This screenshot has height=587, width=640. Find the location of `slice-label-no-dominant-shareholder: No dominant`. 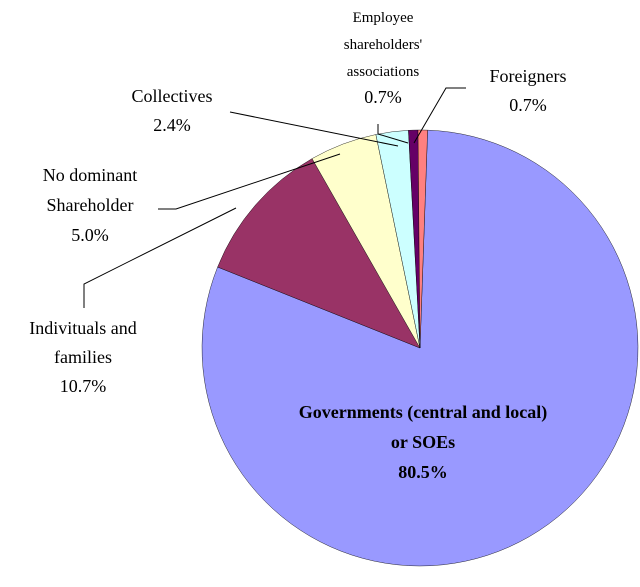

slice-label-no-dominant-shareholder: No dominant is located at coordinates (90, 175).